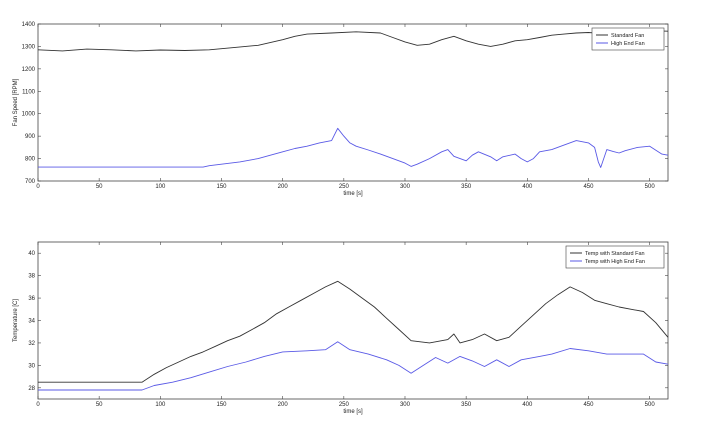  I want to click on y-tick-label: 38, so click(31, 277).